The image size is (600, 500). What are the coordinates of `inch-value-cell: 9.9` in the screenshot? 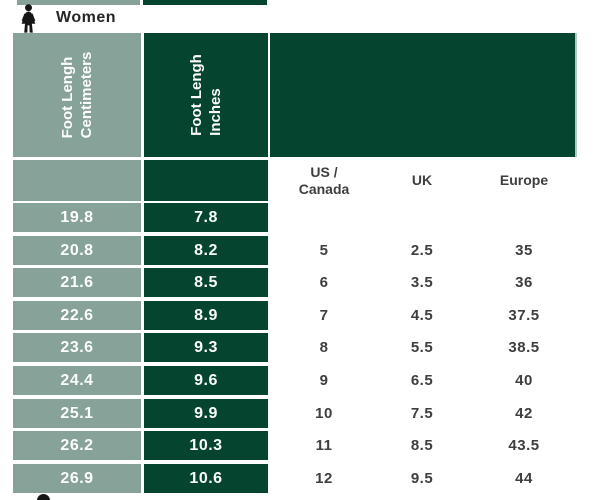 It's located at (206, 413).